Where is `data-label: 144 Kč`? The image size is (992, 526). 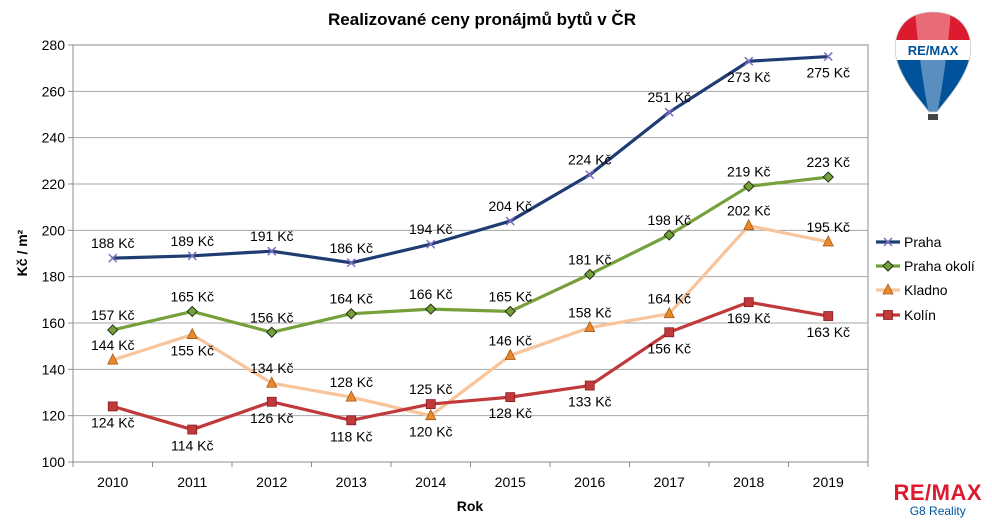 data-label: 144 Kč is located at coordinates (113, 345).